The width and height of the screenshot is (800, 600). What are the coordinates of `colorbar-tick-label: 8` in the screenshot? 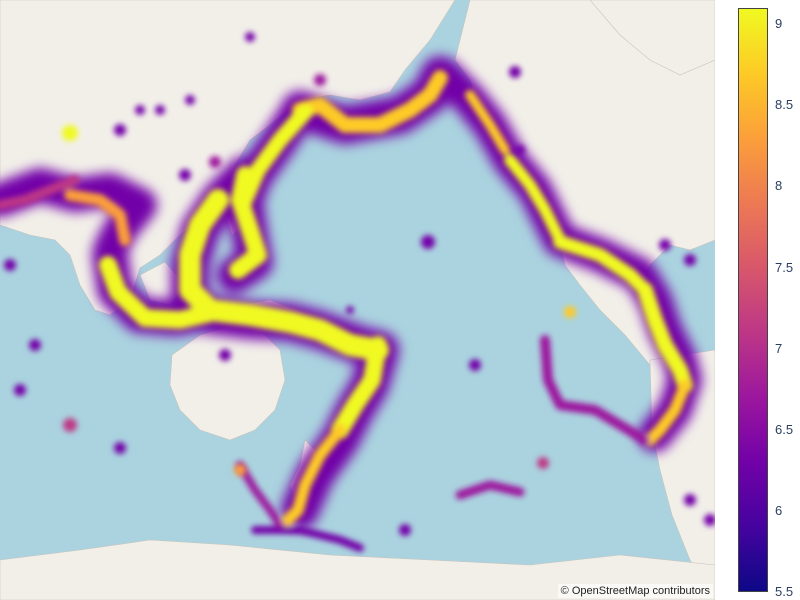 It's located at (779, 186).